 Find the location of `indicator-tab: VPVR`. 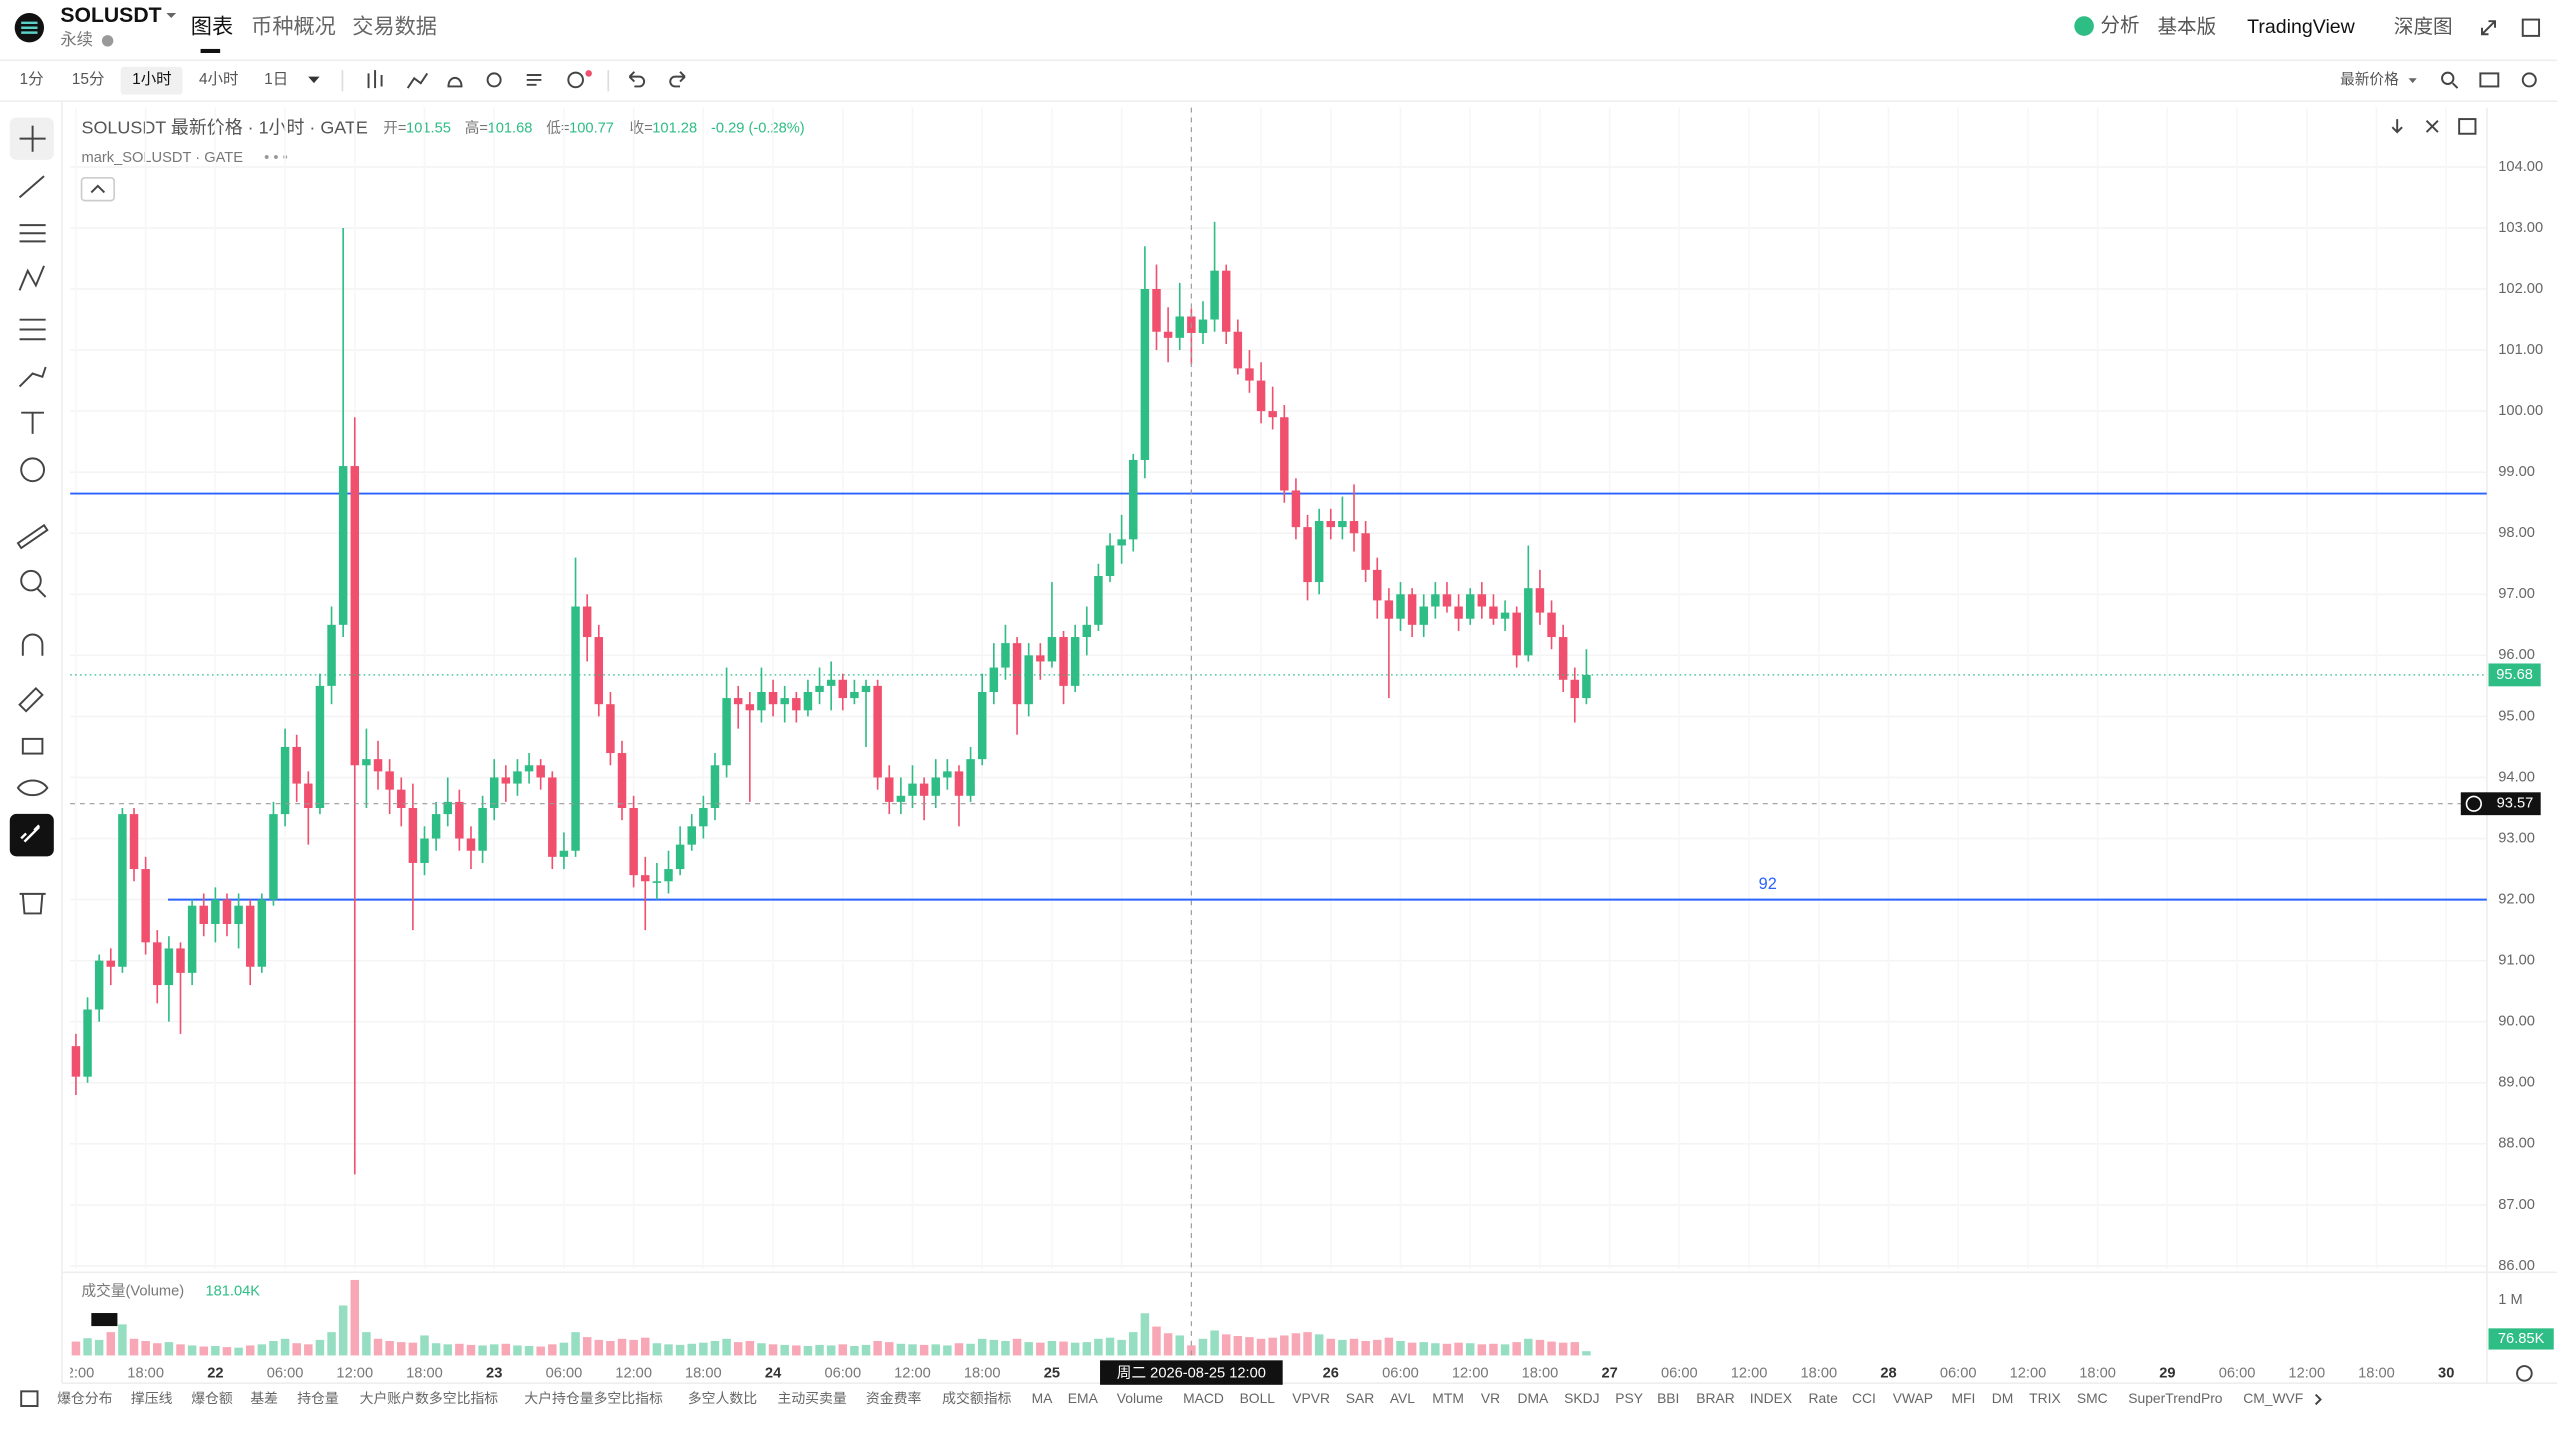

indicator-tab: VPVR is located at coordinates (1311, 1398).